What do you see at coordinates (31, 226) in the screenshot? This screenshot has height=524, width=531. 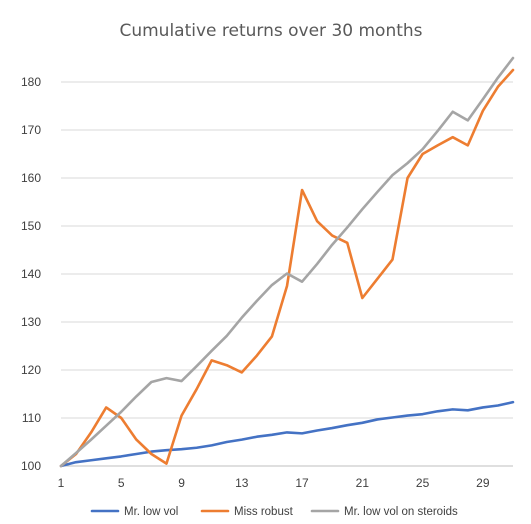 I see `y-tick-label: 150` at bounding box center [31, 226].